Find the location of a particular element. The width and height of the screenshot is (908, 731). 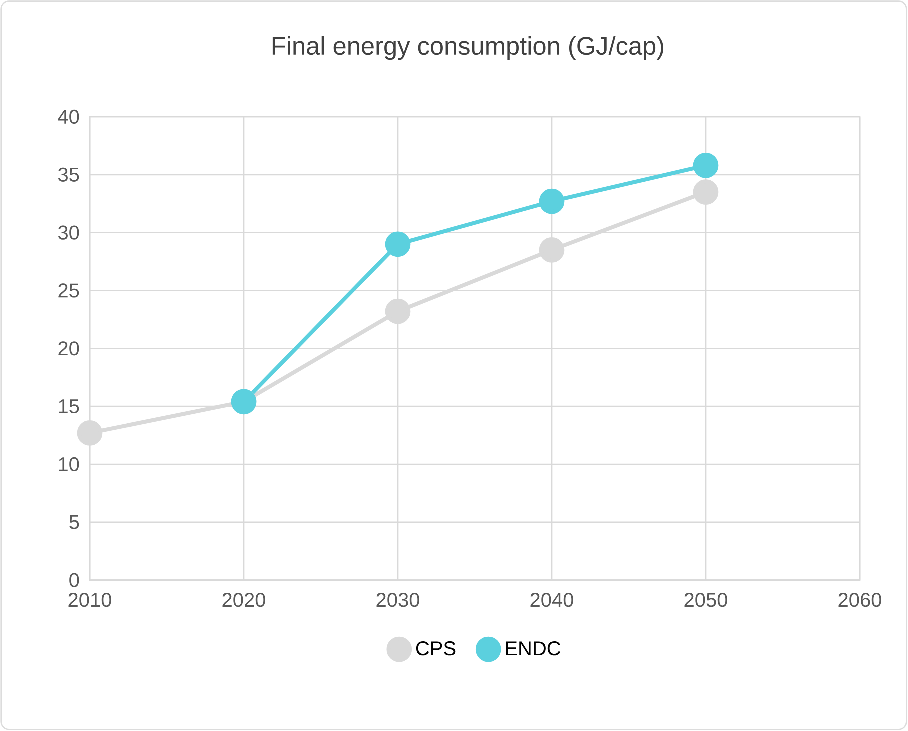

y-tick-label: 0 is located at coordinates (75, 580).